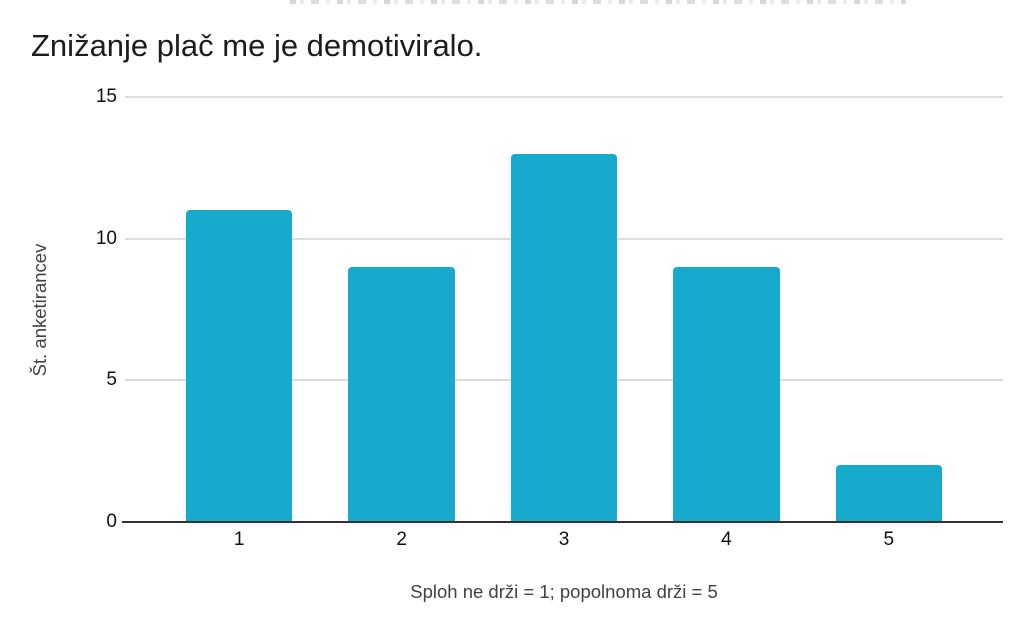 This screenshot has height=637, width=1030. I want to click on y-tick-label-10: 10, so click(106, 238).